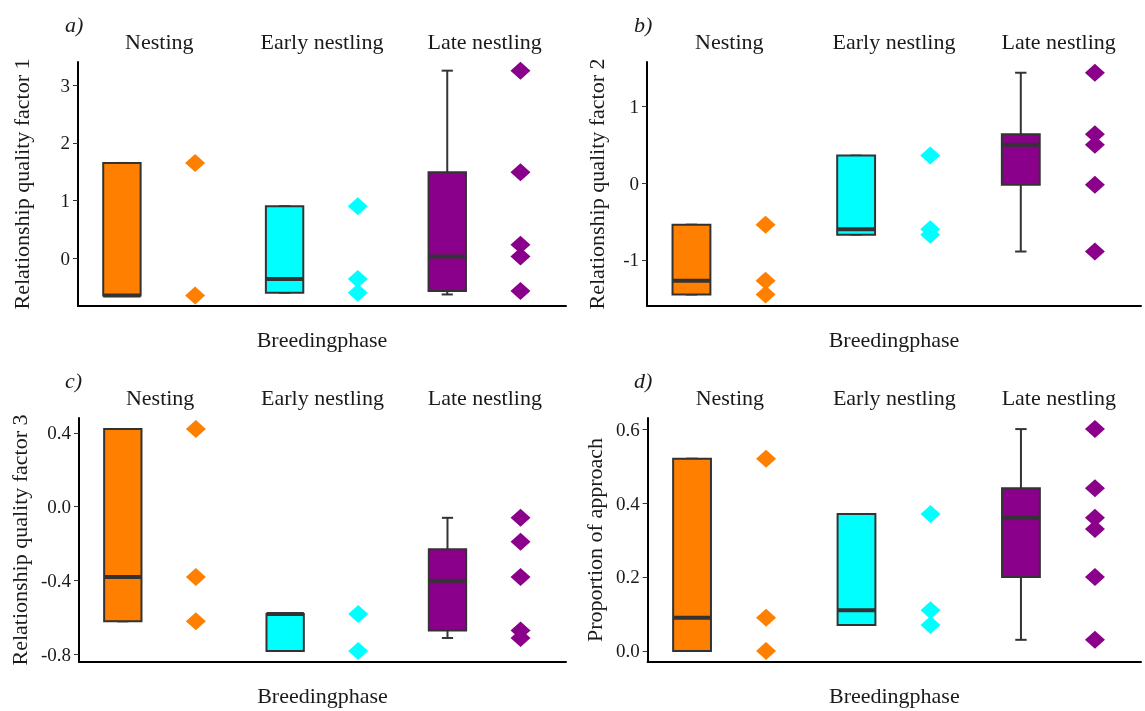 Image resolution: width=1145 pixels, height=711 pixels. I want to click on y-axis-title: Relationship quality factor 3, so click(19, 540).